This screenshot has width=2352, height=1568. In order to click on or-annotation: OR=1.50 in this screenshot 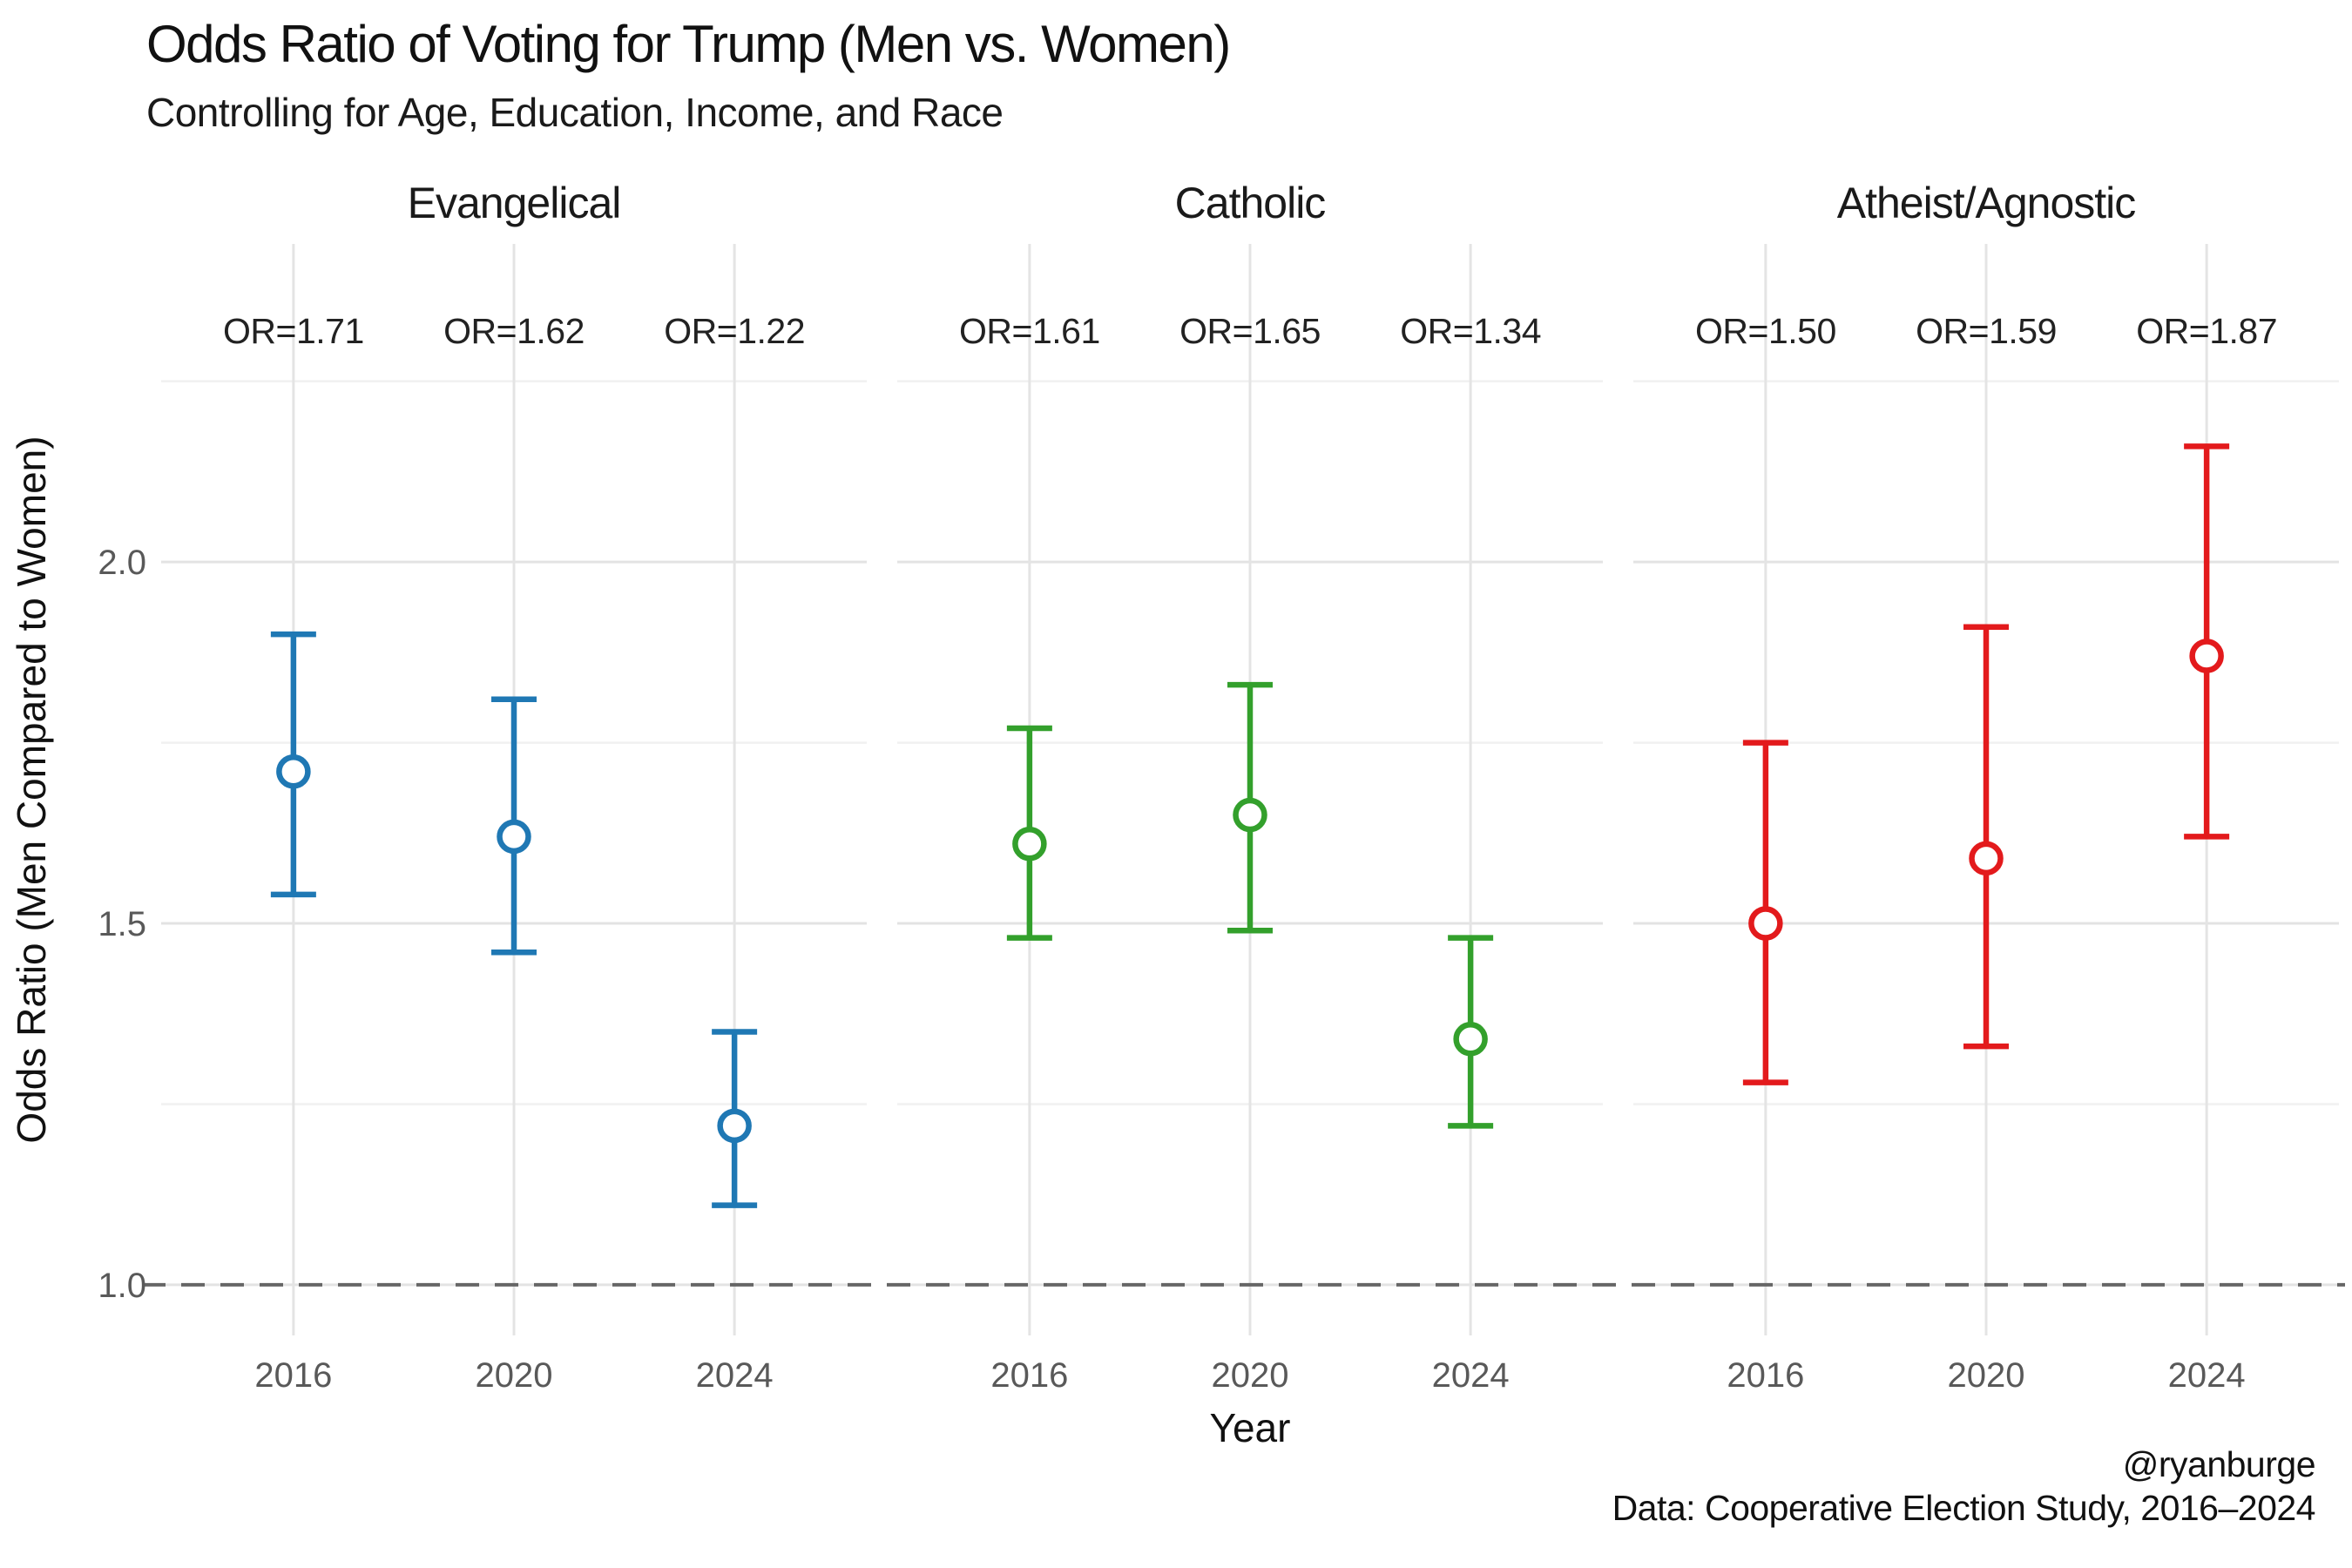, I will do `click(1765, 331)`.